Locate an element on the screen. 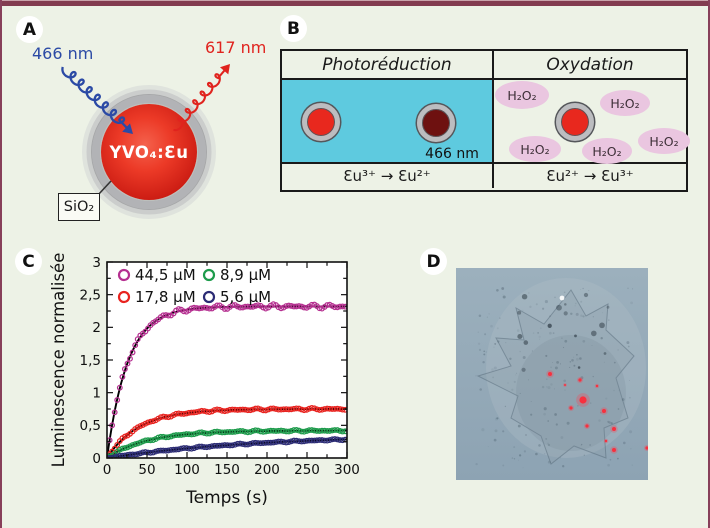 The width and height of the screenshot is (710, 528). particle-reoxidized-icon is located at coordinates (575, 122).